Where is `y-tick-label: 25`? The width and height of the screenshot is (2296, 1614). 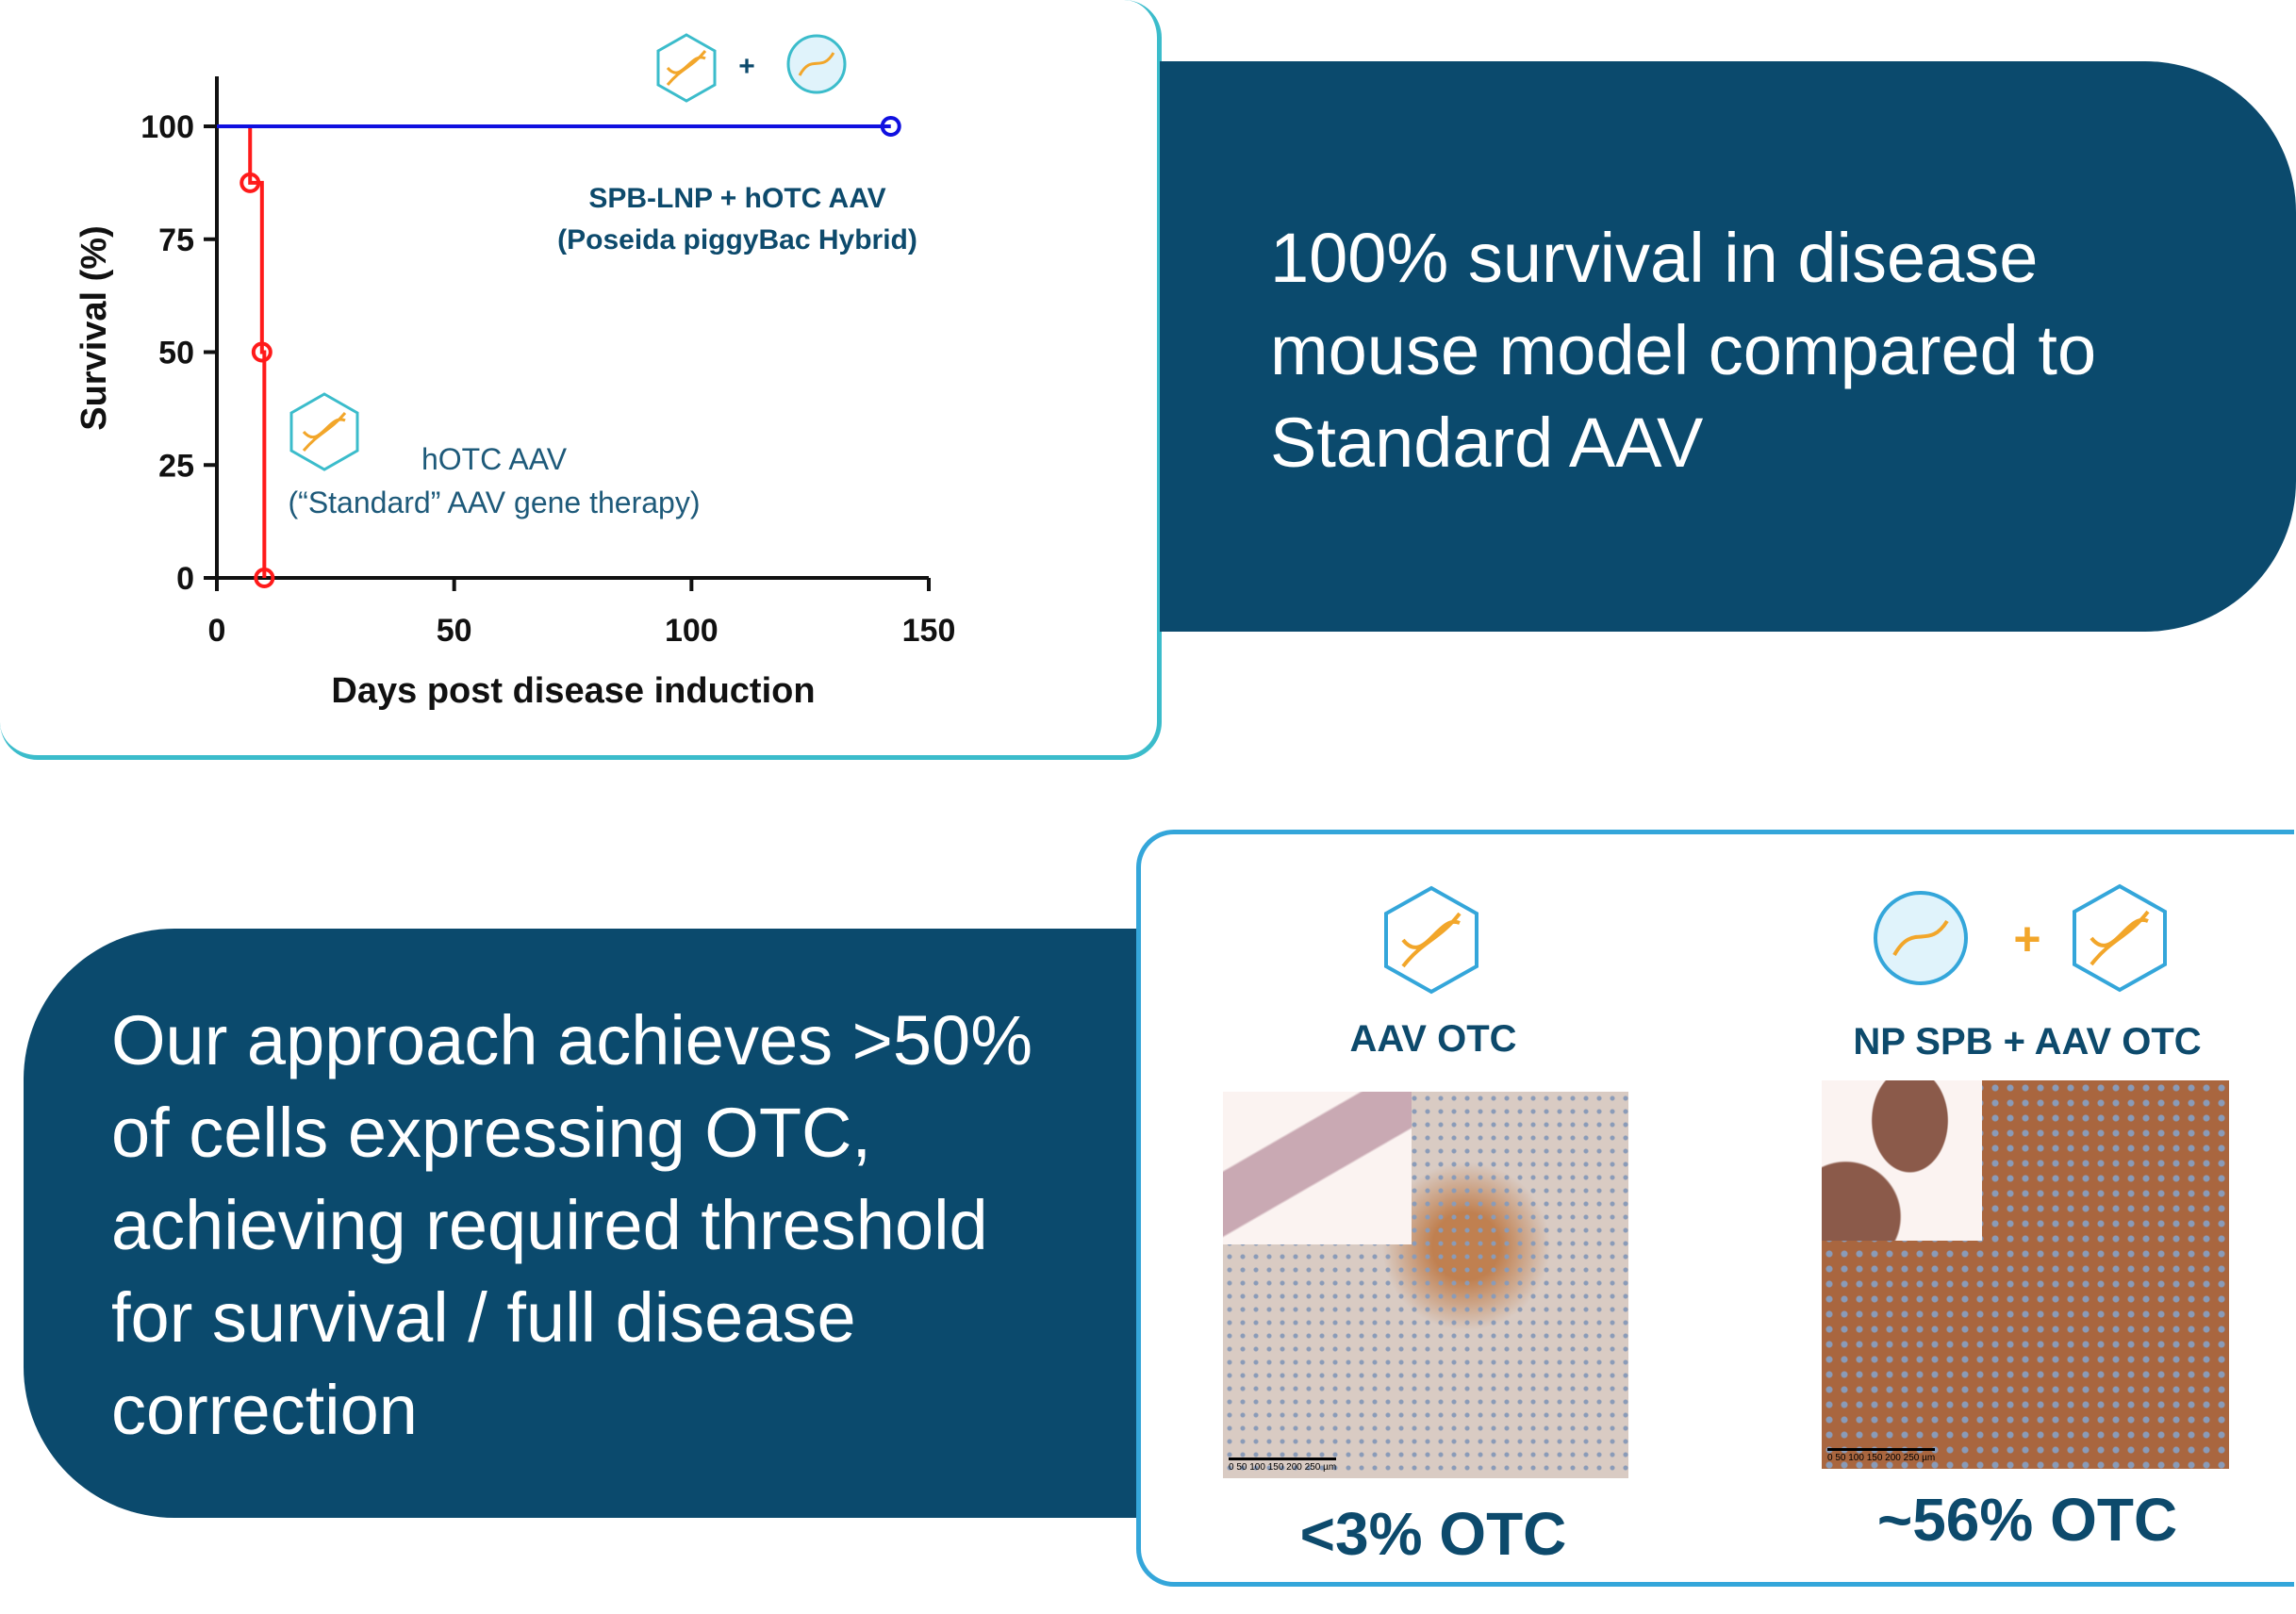 y-tick-label: 25 is located at coordinates (176, 466).